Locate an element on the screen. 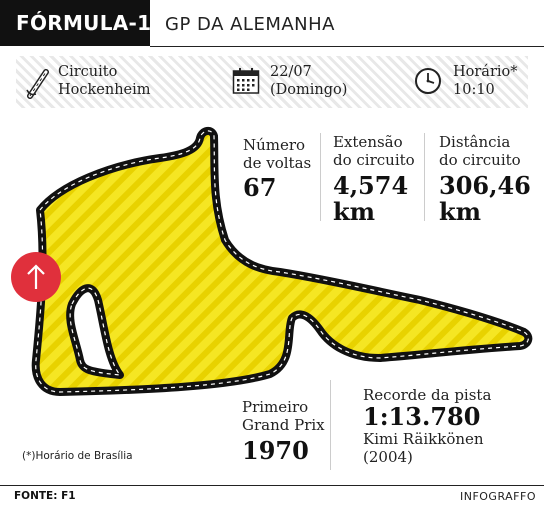  info-strip is located at coordinates (272, 82).